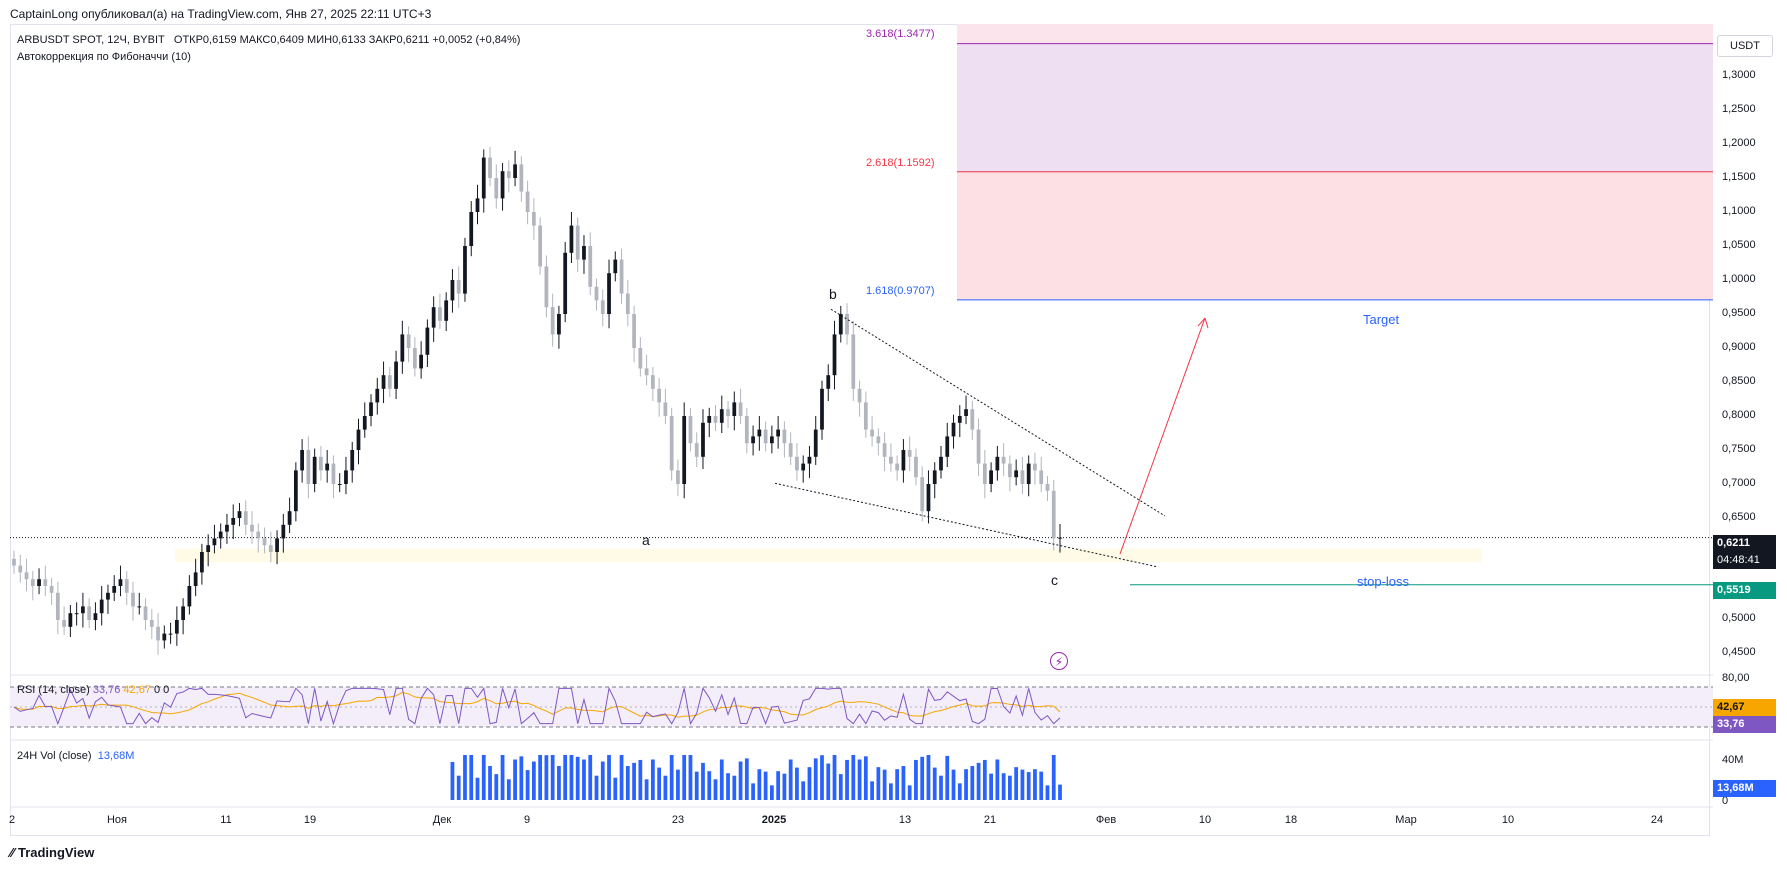  Describe the element at coordinates (1739, 347) in the screenshot. I see `price-axis-label: 0,9000` at that location.